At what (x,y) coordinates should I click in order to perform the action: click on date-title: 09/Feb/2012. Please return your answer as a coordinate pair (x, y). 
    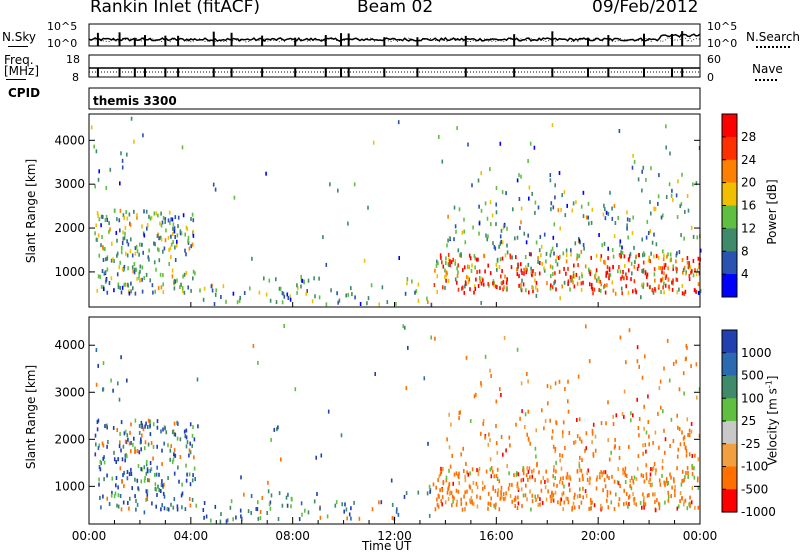
    Looking at the image, I should click on (645, 8).